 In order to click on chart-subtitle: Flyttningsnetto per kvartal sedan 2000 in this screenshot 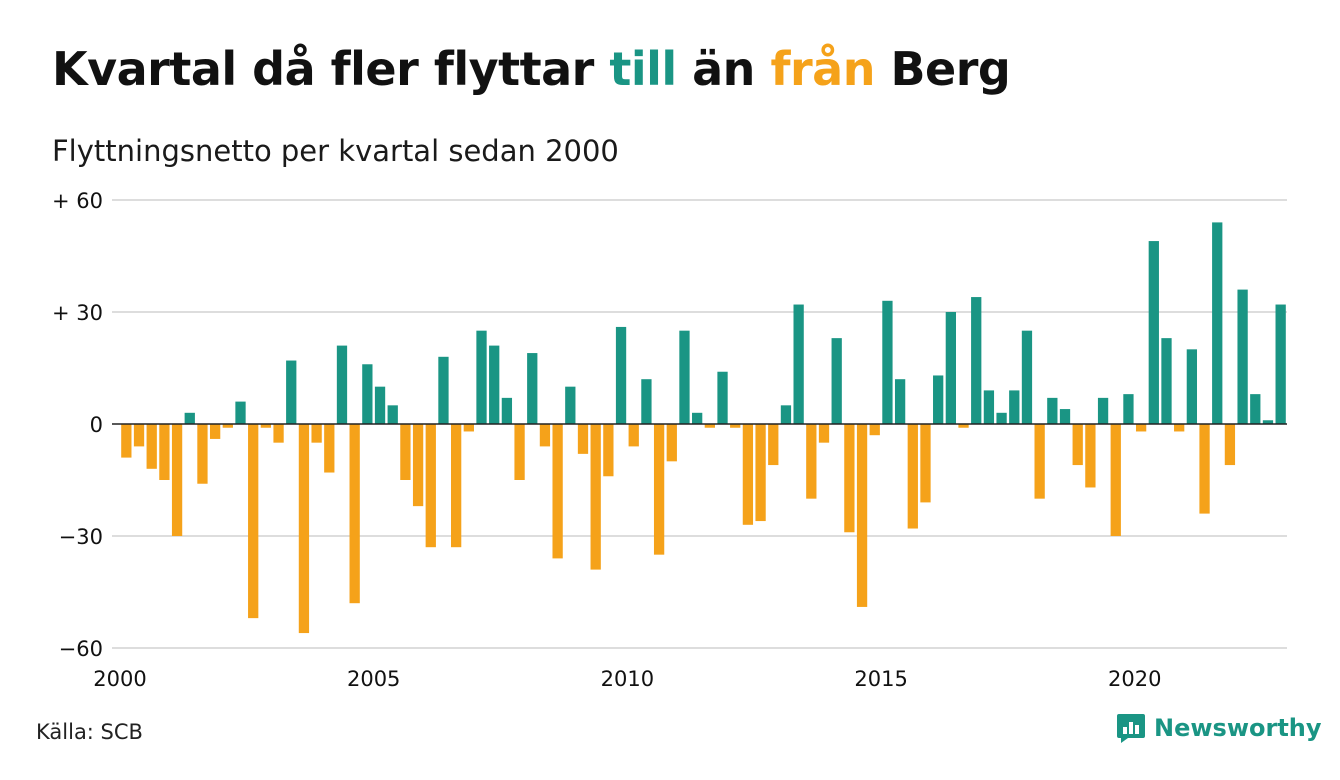, I will do `click(335, 151)`.